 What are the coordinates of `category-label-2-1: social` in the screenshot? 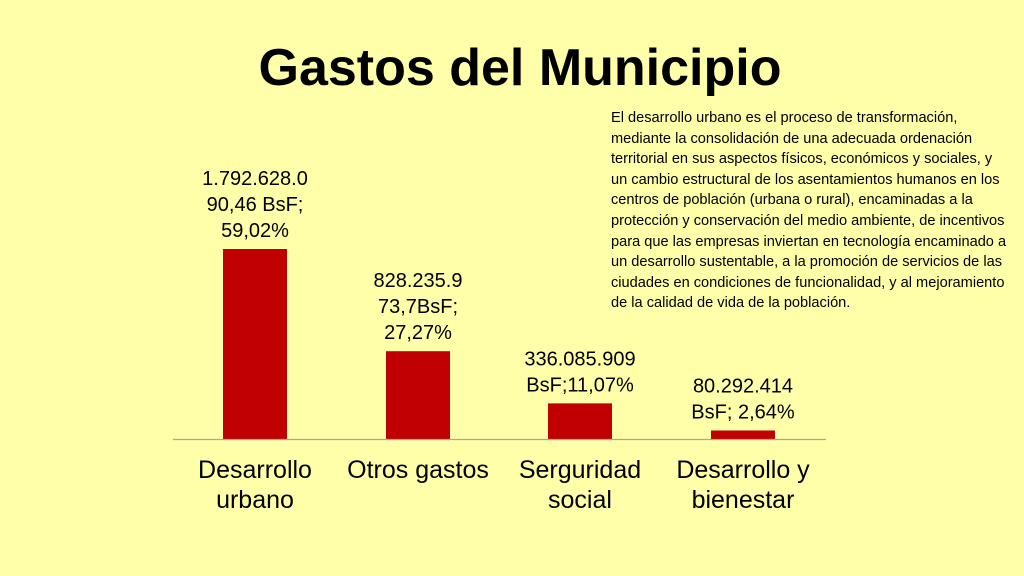 It's located at (580, 500).